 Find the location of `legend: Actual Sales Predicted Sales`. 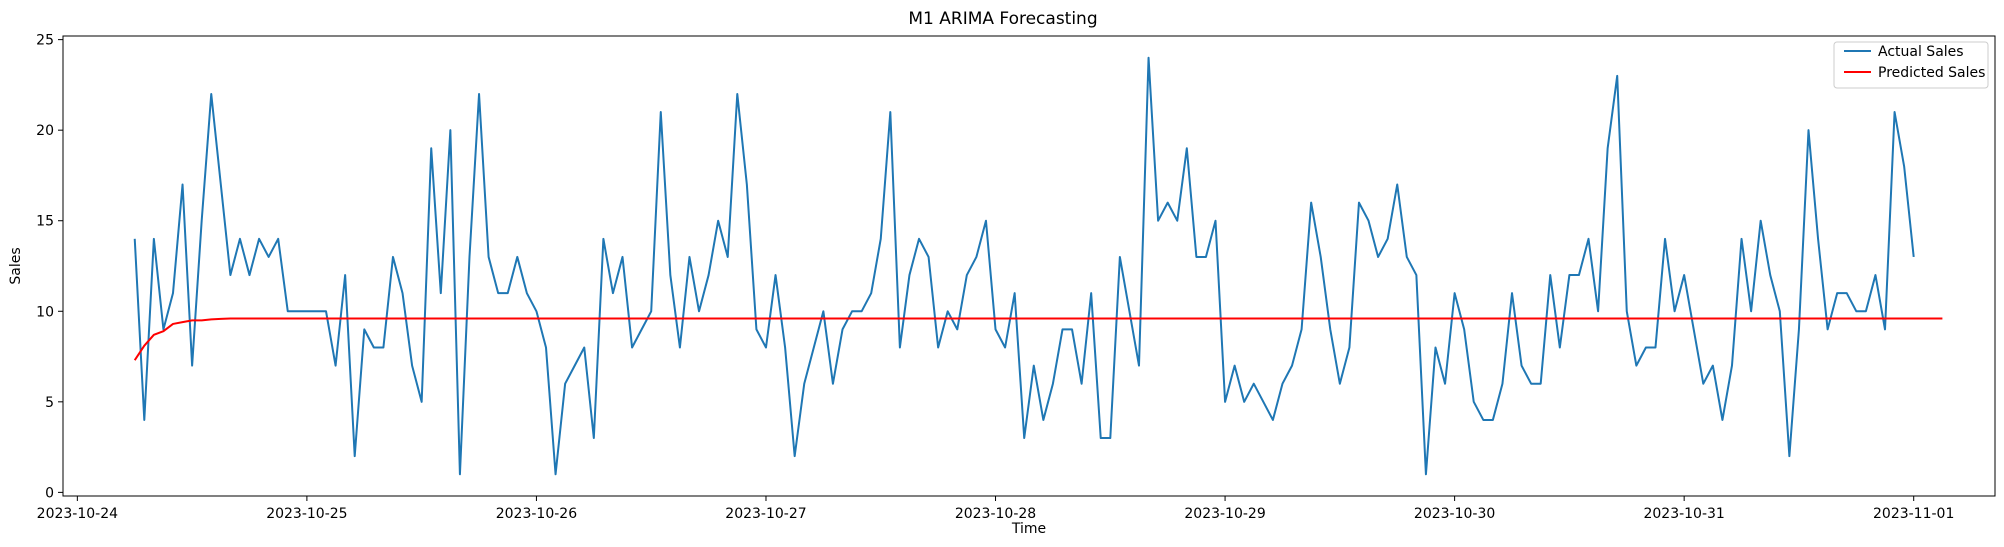

legend: Actual Sales Predicted Sales is located at coordinates (1911, 65).